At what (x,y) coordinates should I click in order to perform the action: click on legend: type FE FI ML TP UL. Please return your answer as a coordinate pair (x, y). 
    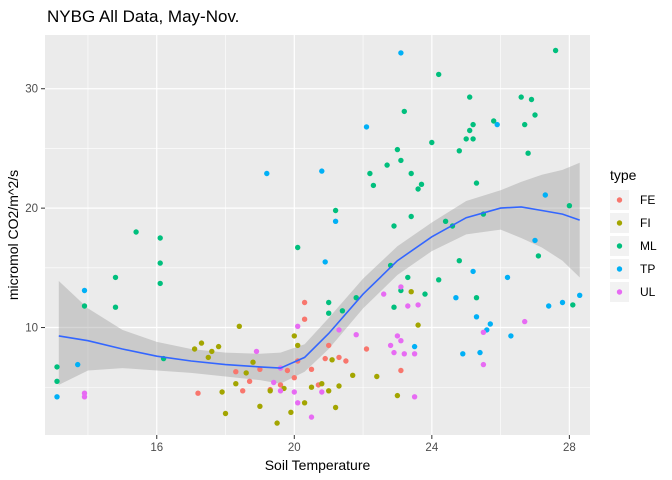
    Looking at the image, I should click on (633, 234).